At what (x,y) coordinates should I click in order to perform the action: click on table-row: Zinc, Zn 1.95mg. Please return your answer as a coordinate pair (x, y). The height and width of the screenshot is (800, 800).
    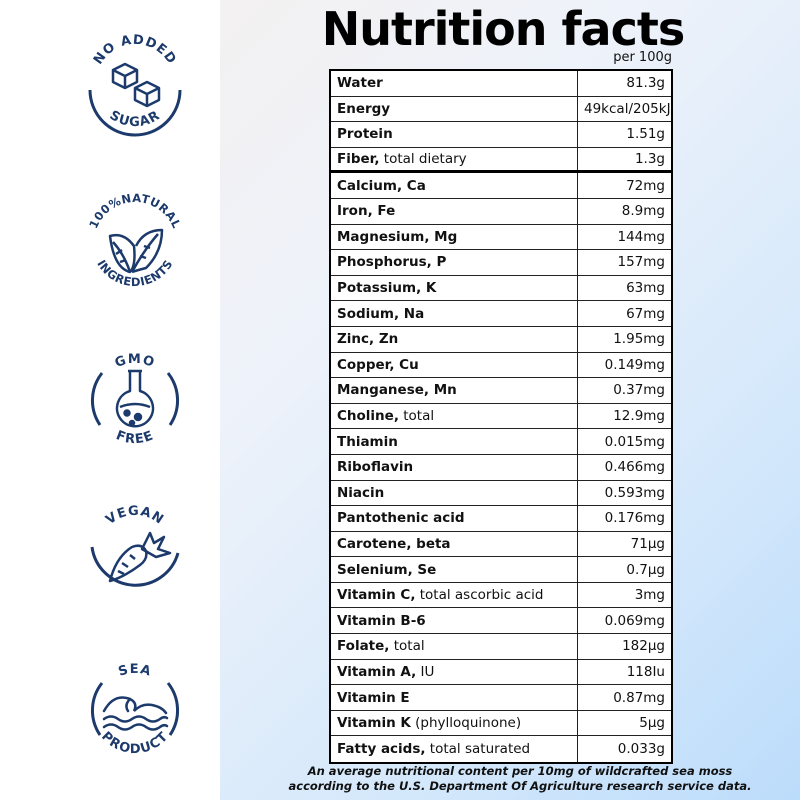
    Looking at the image, I should click on (501, 339).